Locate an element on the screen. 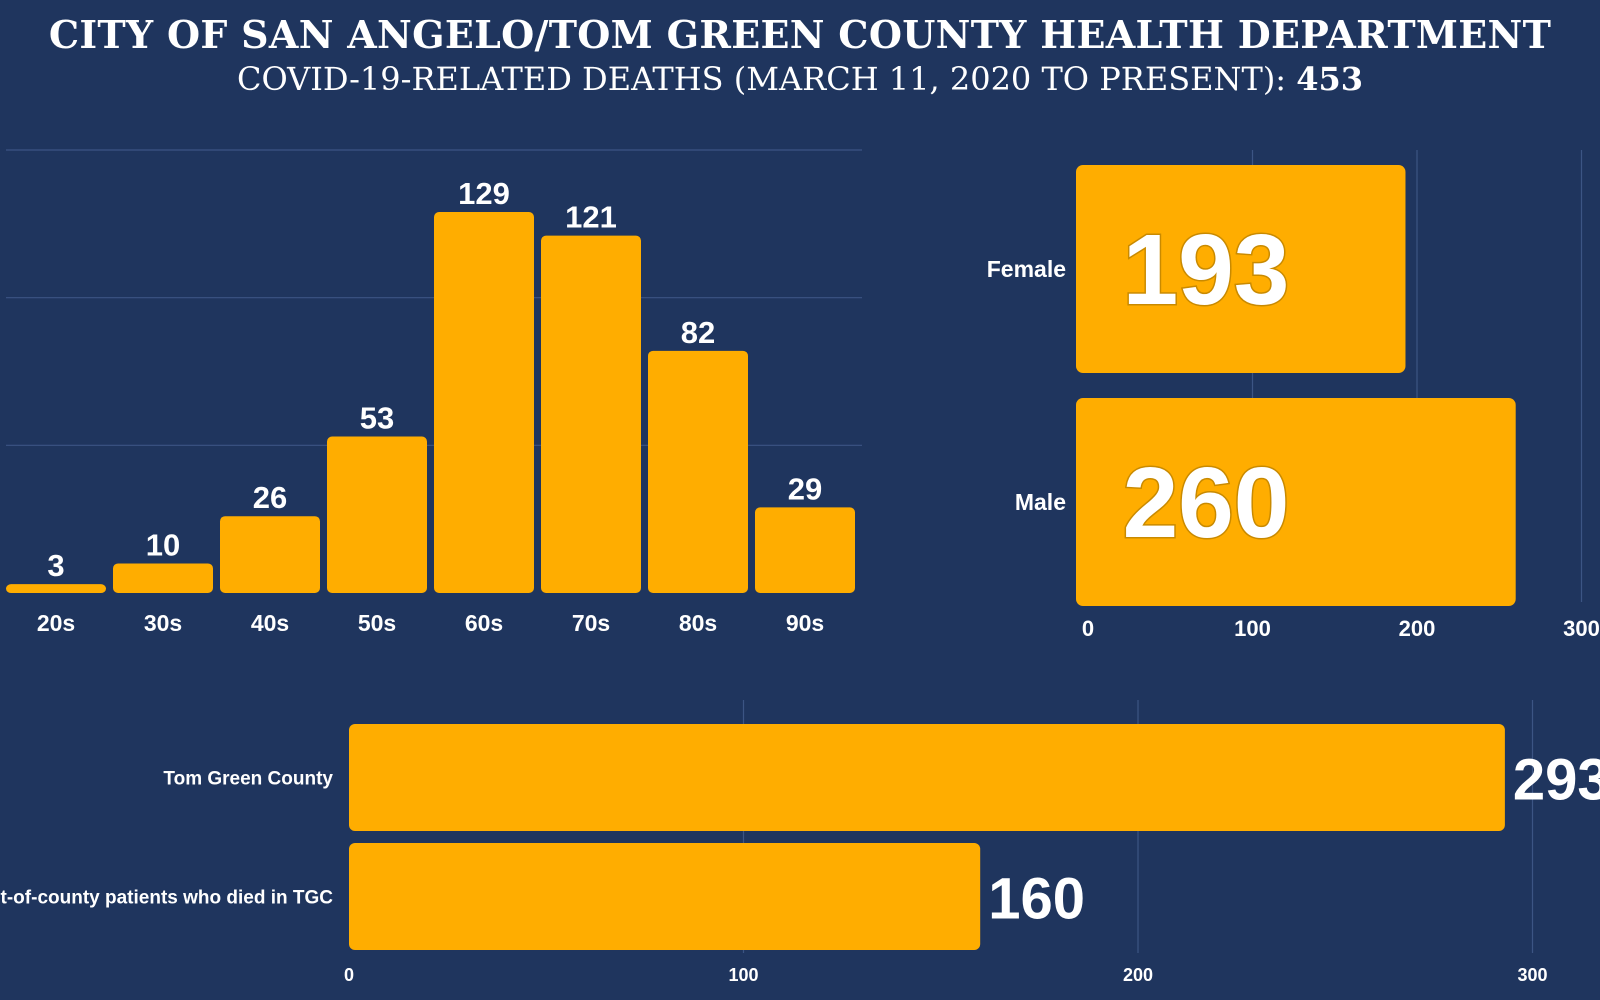  age-bar-value: 121 is located at coordinates (591, 217).